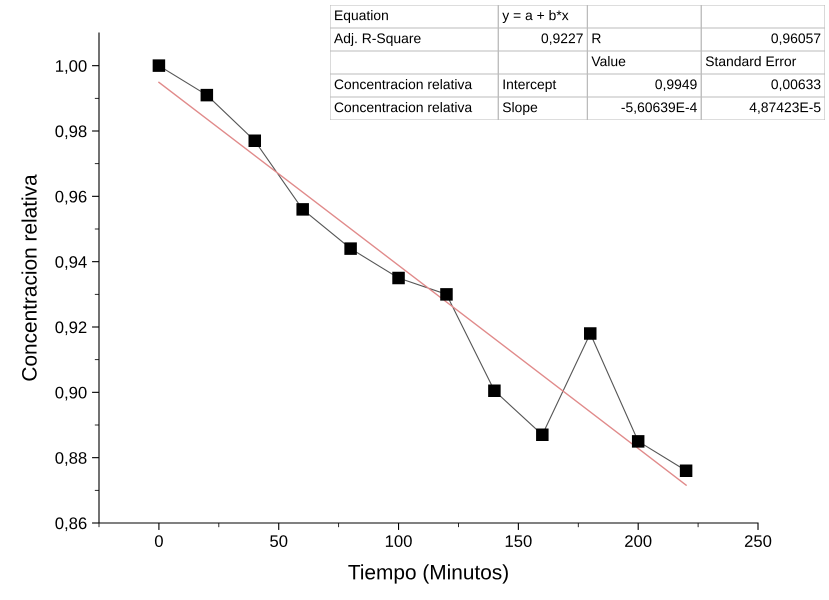 The width and height of the screenshot is (829, 600). Describe the element at coordinates (361, 16) in the screenshot. I see `text: Equation` at that location.